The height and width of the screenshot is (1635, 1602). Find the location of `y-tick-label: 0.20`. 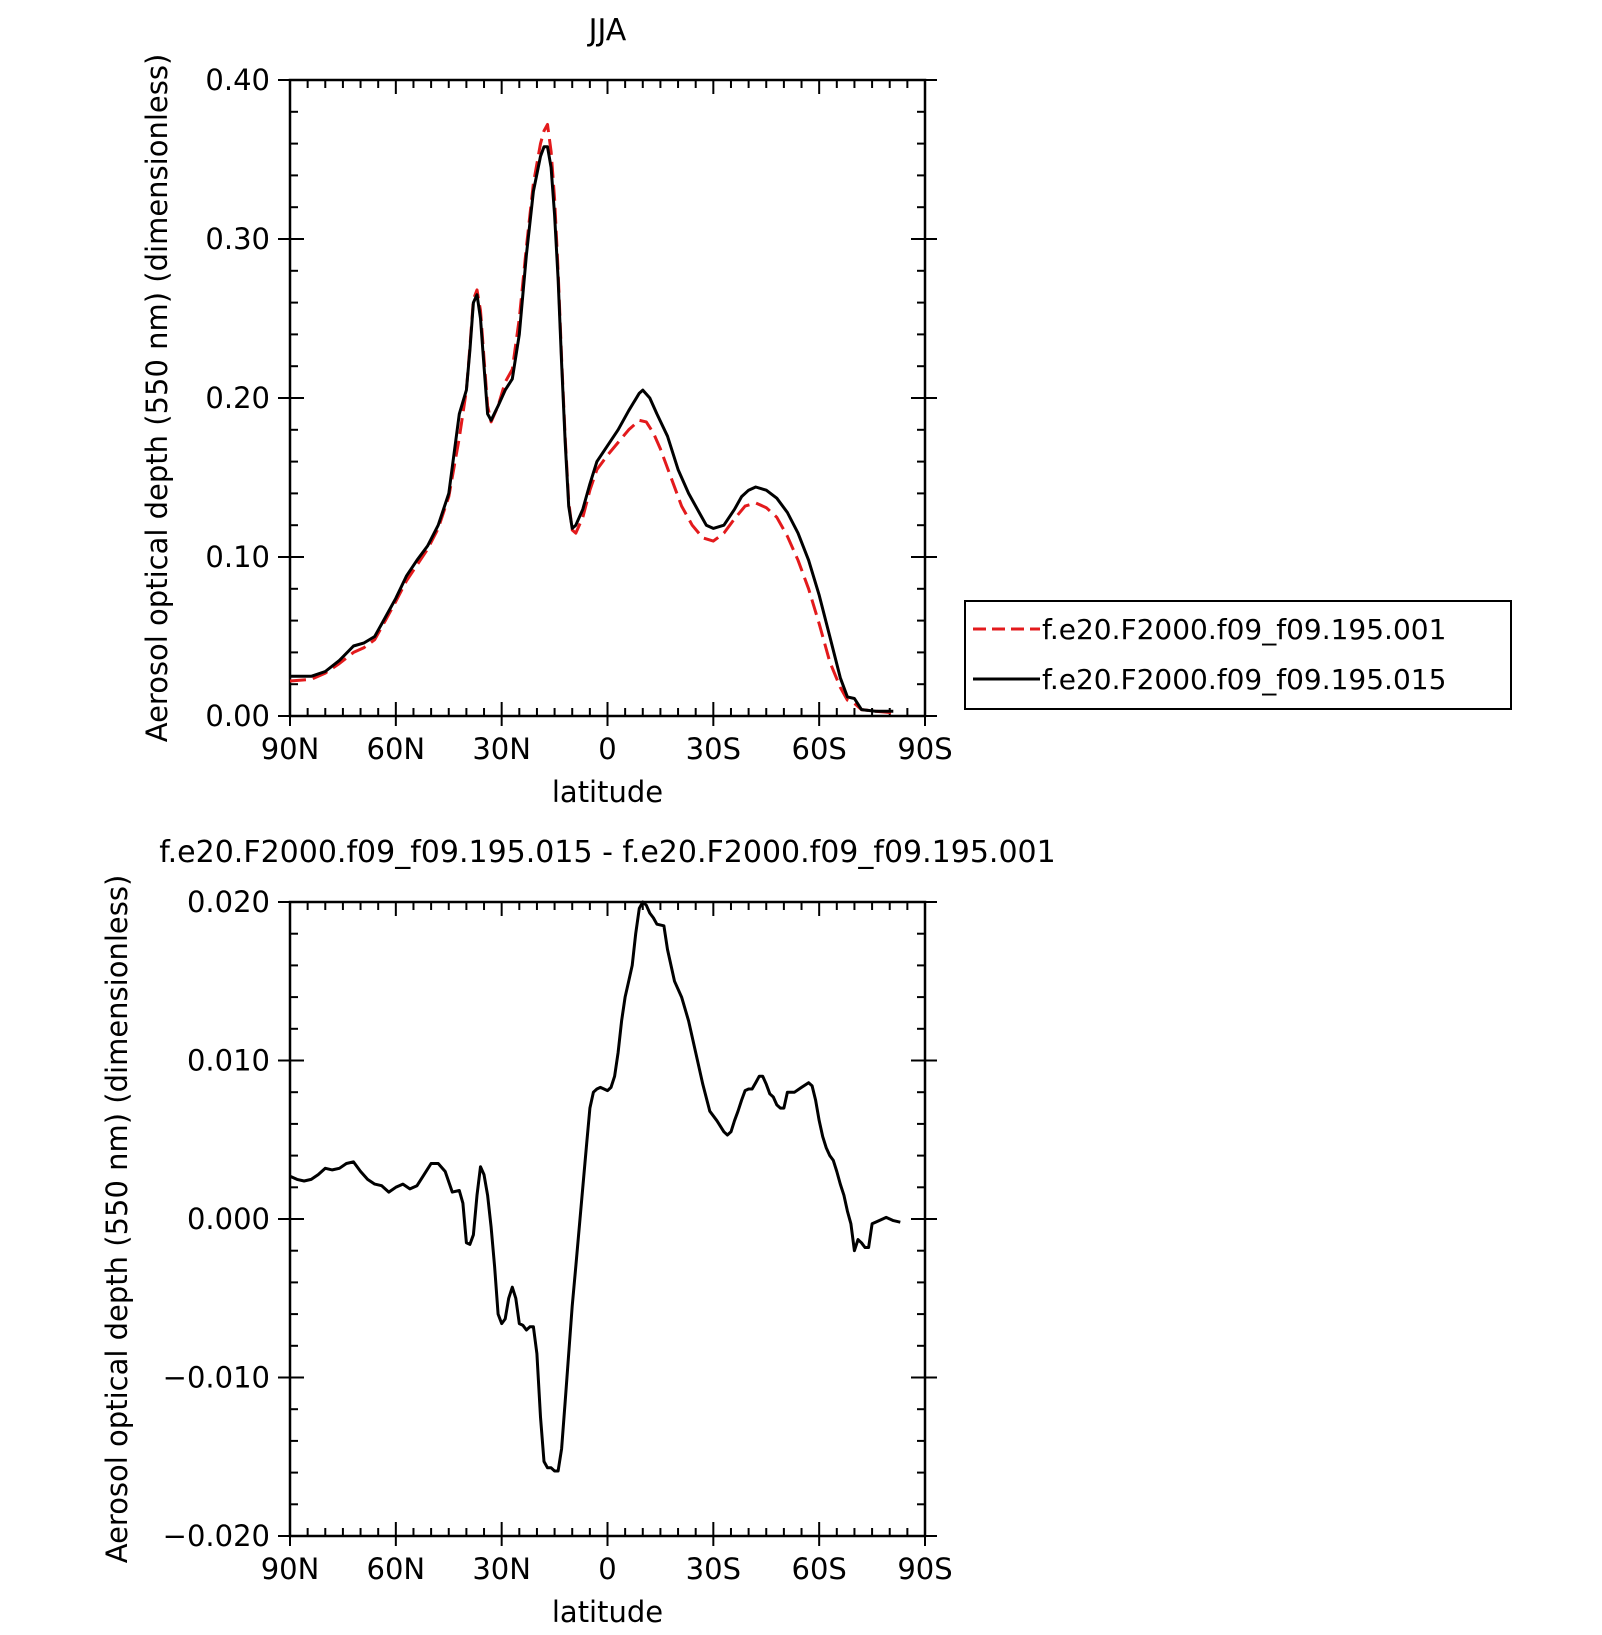

y-tick-label: 0.20 is located at coordinates (237, 398).